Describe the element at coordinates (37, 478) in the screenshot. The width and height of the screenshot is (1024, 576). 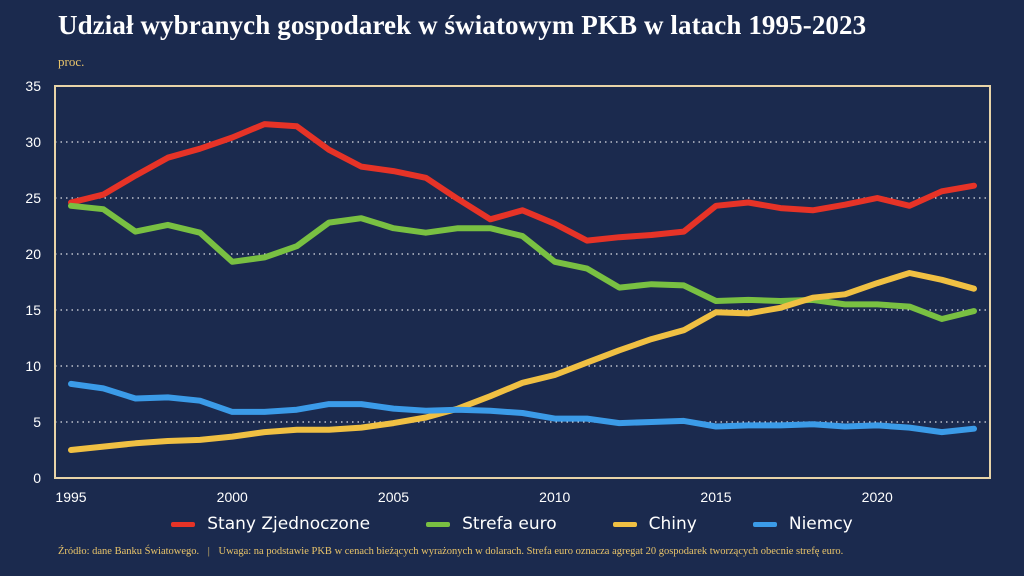
I see `y-tick-label: 0` at that location.